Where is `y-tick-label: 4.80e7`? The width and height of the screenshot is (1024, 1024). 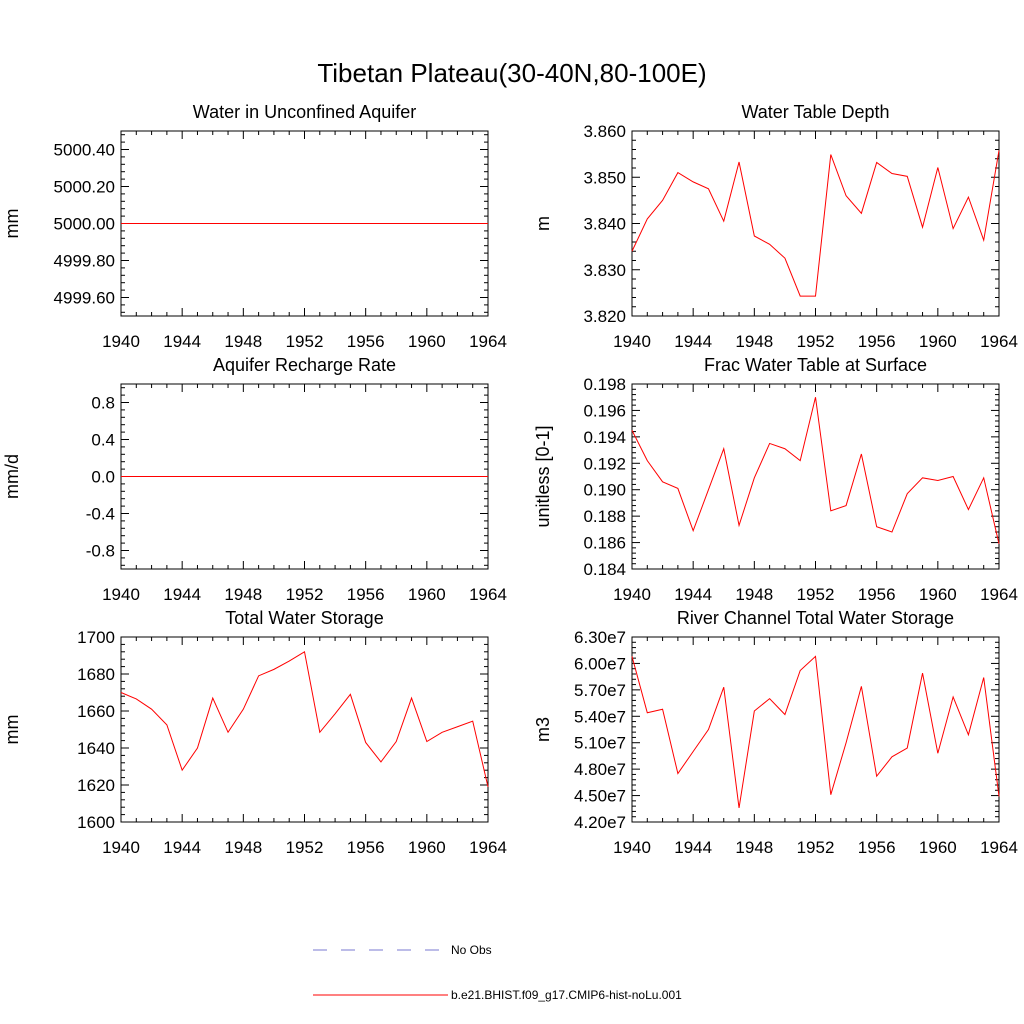
y-tick-label: 4.80e7 is located at coordinates (600, 769).